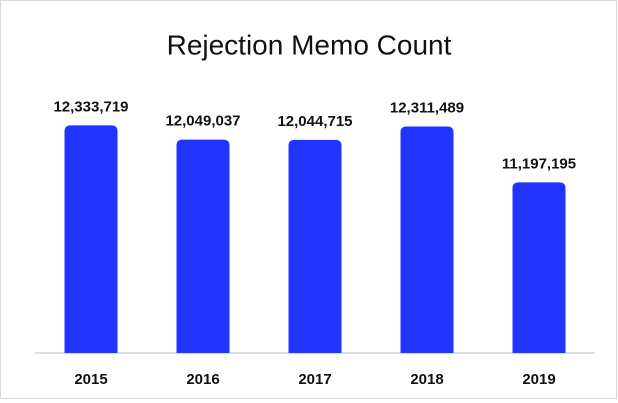  I want to click on x-tick-label: 2018, so click(426, 379).